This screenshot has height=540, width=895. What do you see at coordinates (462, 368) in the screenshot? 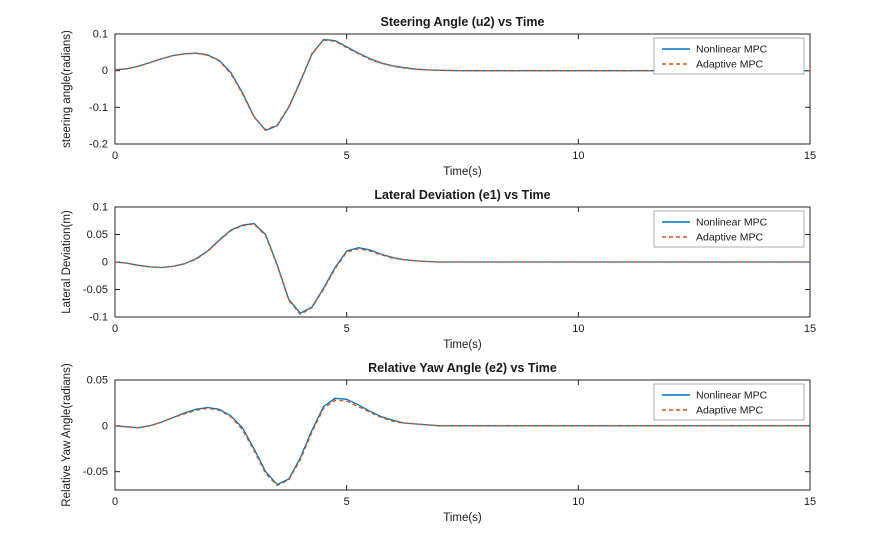
I see `chart-title: Relative Yaw Angle (e2) vs Time` at bounding box center [462, 368].